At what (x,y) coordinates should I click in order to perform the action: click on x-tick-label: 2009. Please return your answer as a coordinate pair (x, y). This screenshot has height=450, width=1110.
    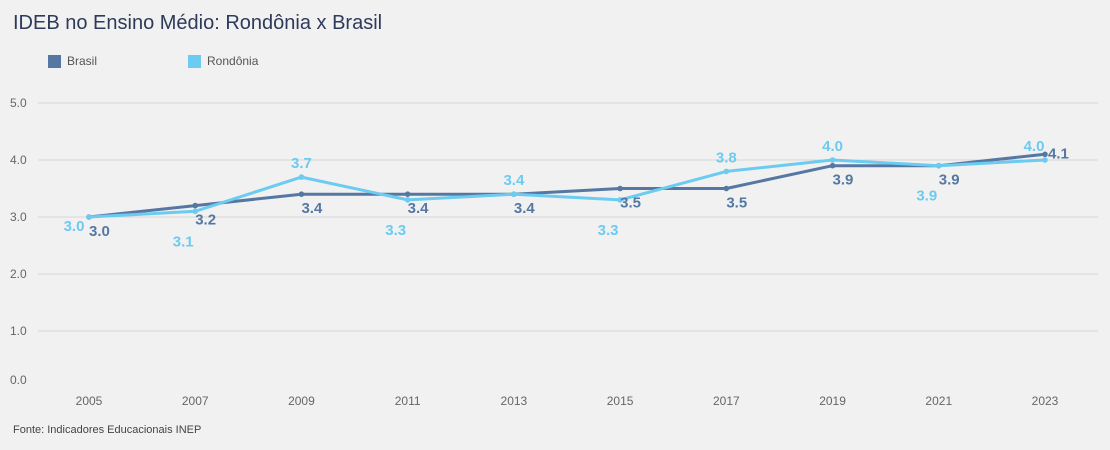
    Looking at the image, I should click on (301, 401).